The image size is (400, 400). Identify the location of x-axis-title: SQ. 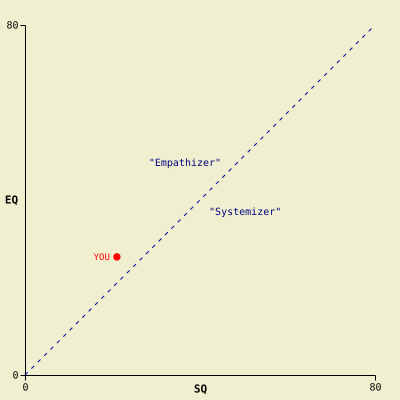
(201, 389).